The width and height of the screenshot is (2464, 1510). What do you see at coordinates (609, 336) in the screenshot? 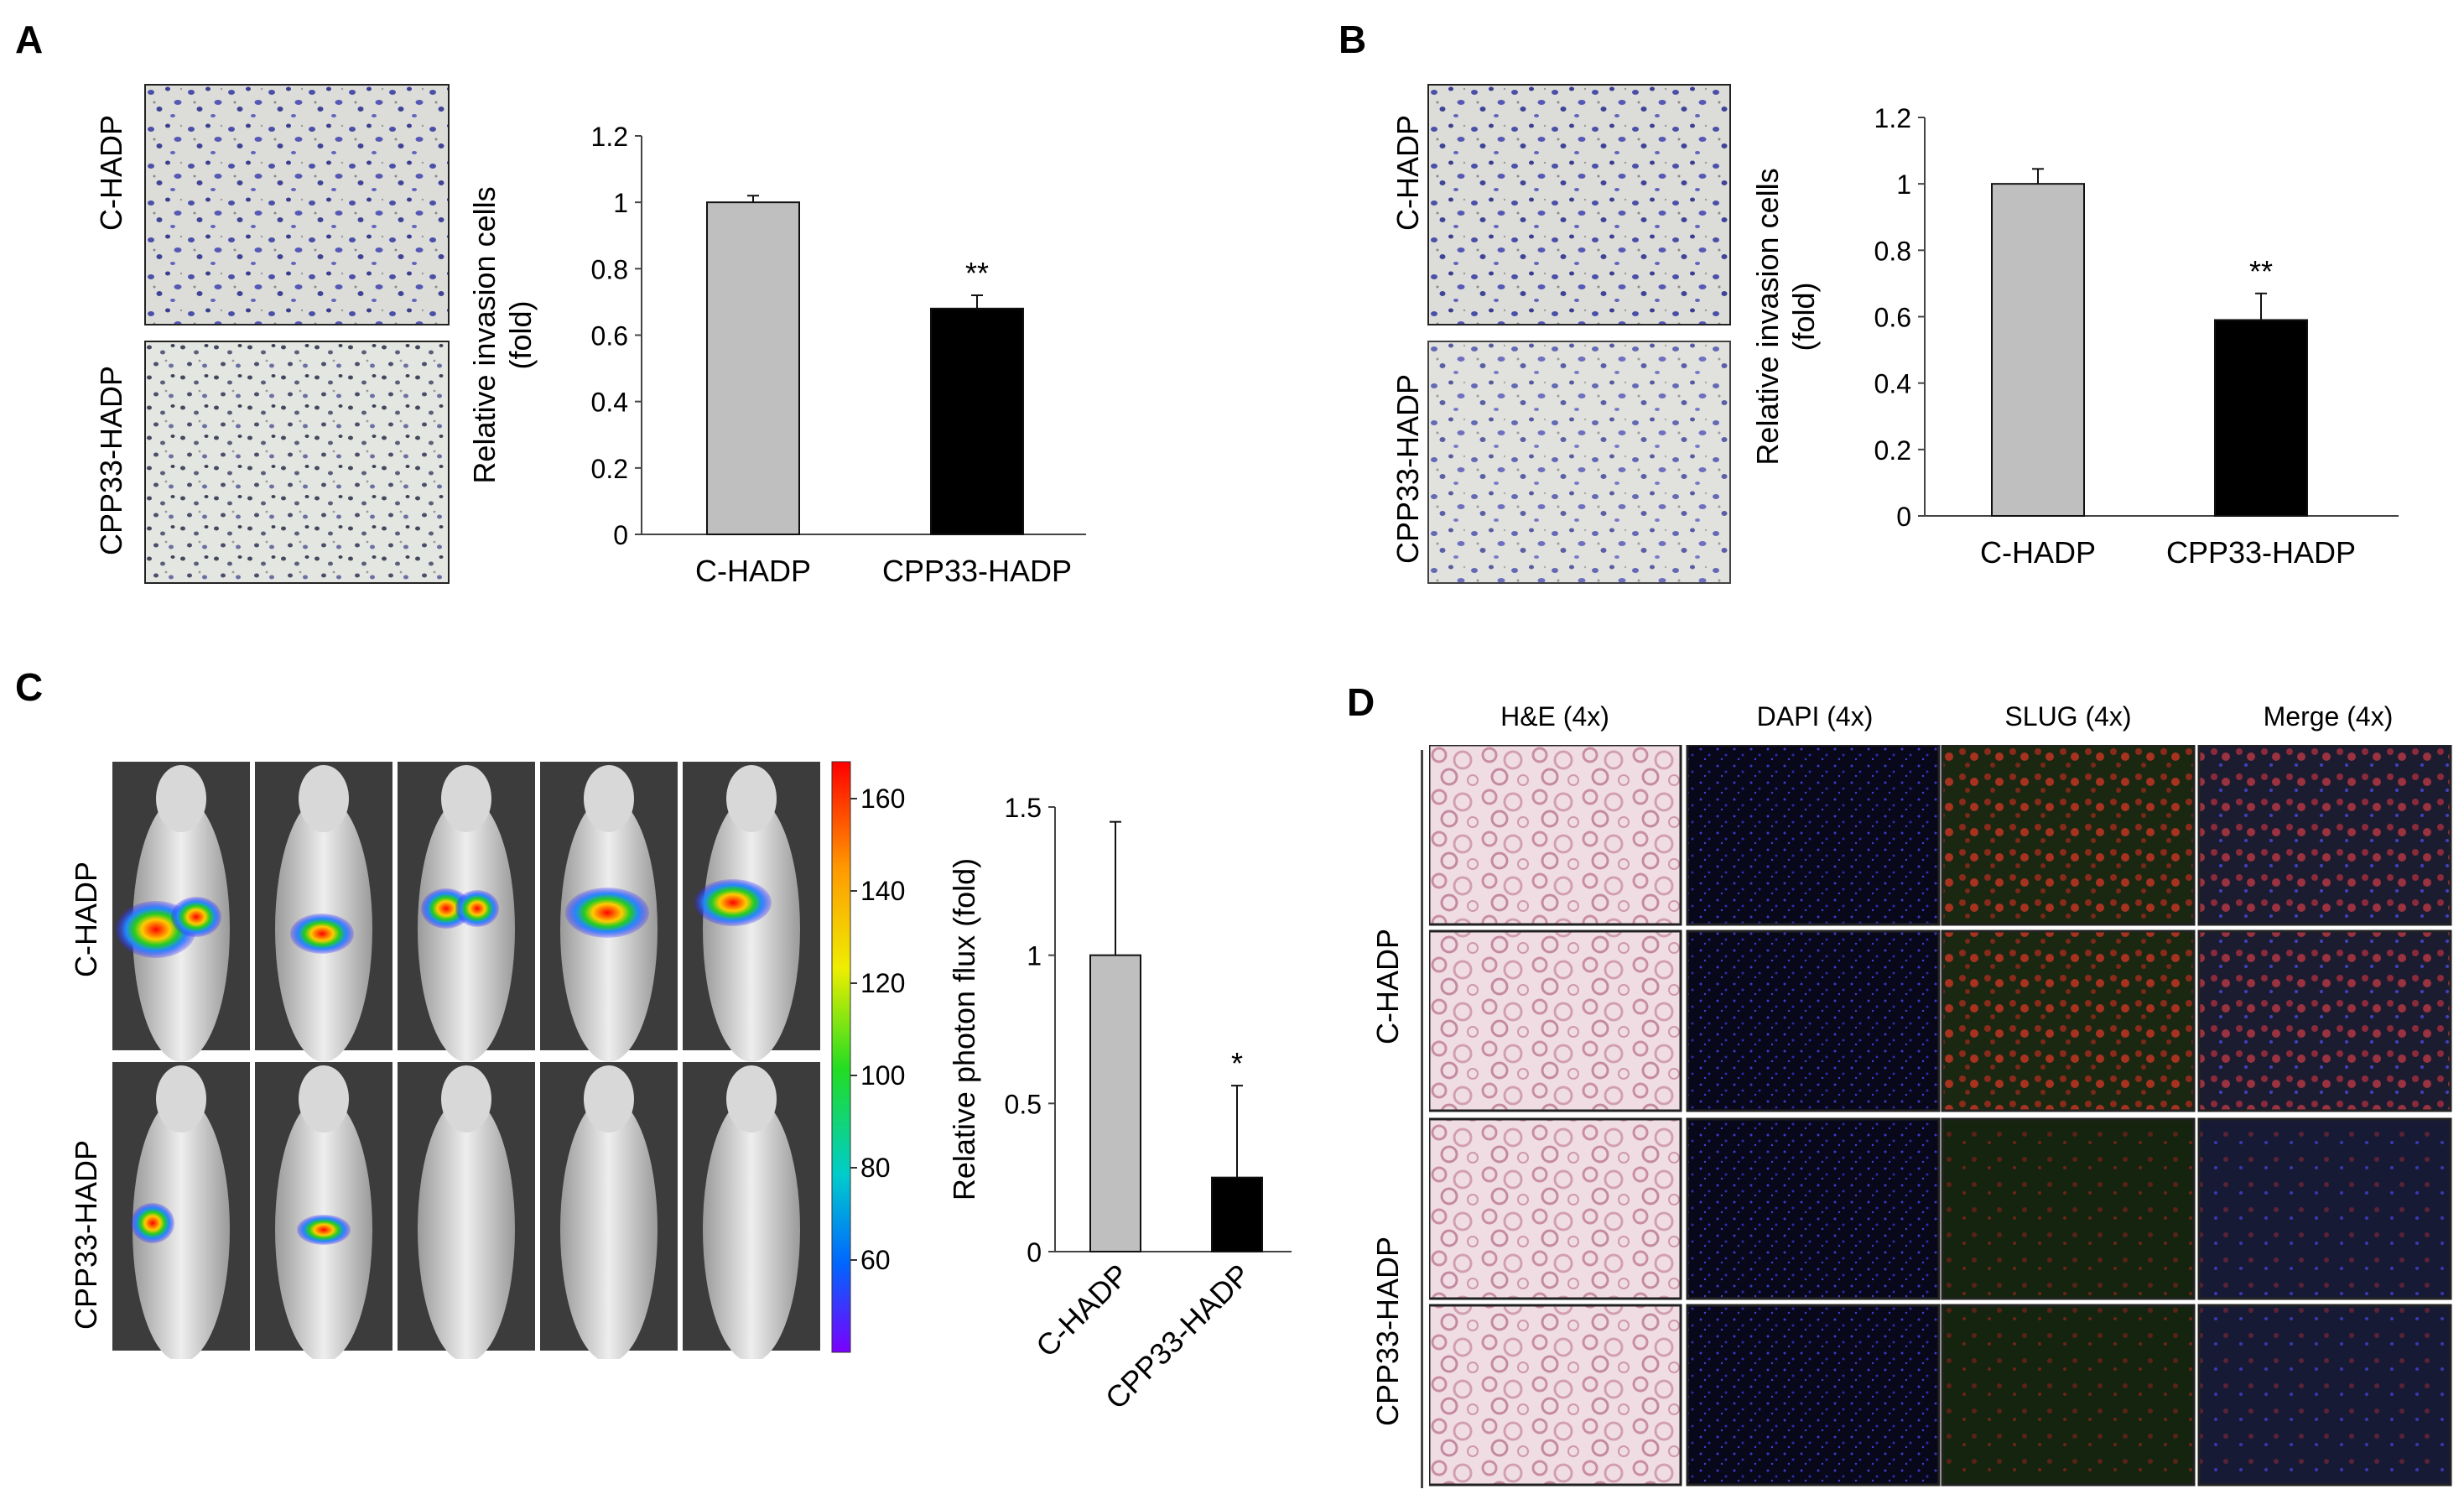
I see `chart-a-y-tick-label-3: 0.6` at bounding box center [609, 336].